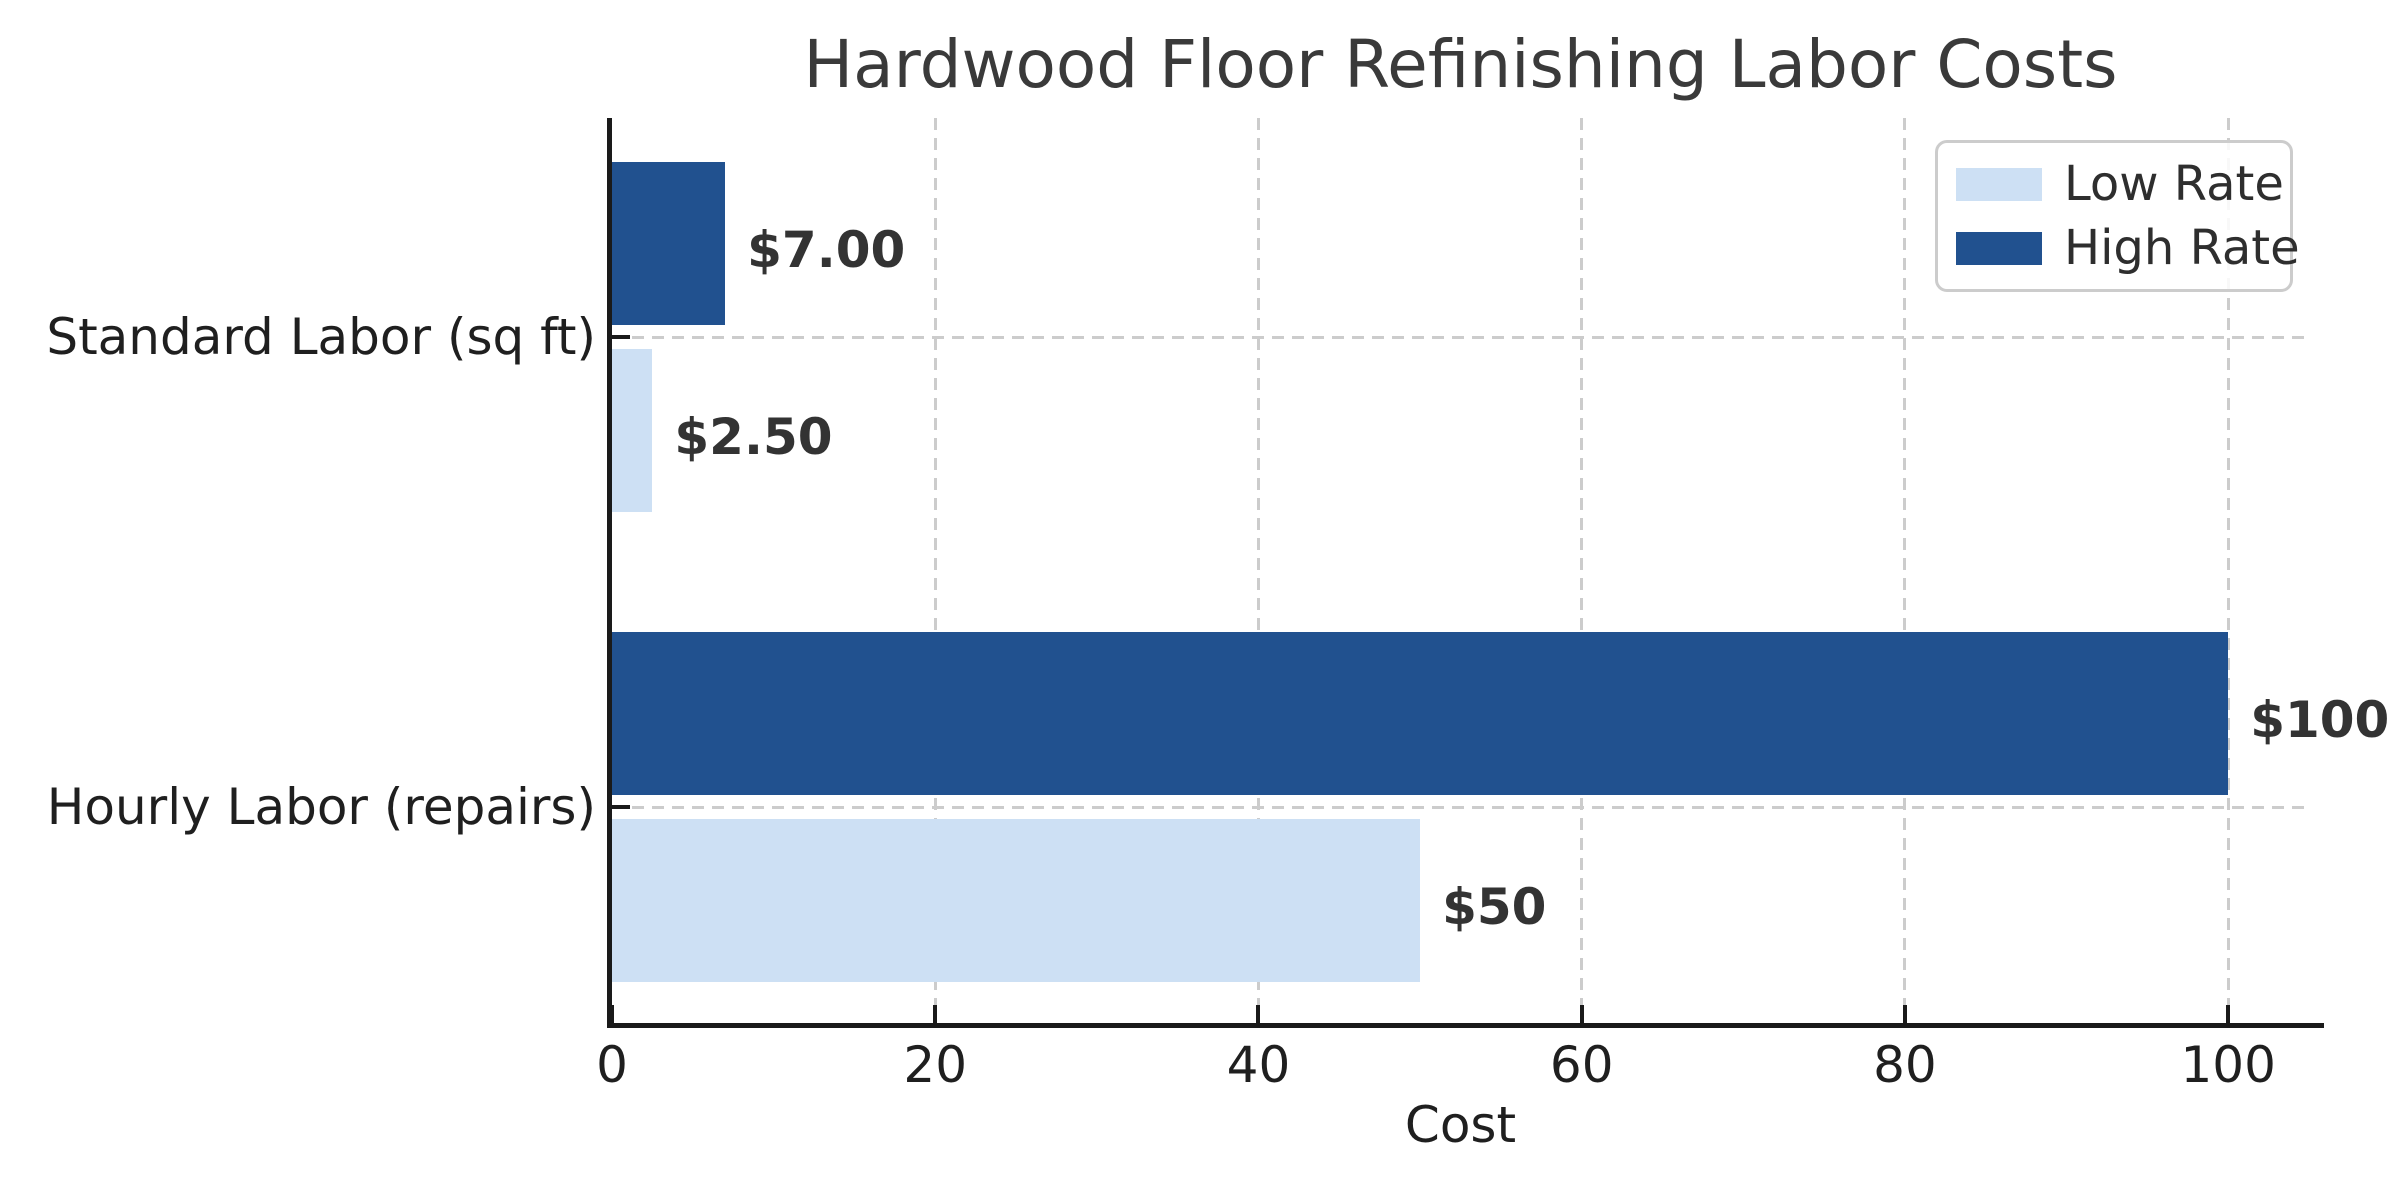 This screenshot has height=1200, width=2400. Describe the element at coordinates (1494, 906) in the screenshot. I see `bar-value-label-low-rate-hourly-labor-repairs: $50` at that location.